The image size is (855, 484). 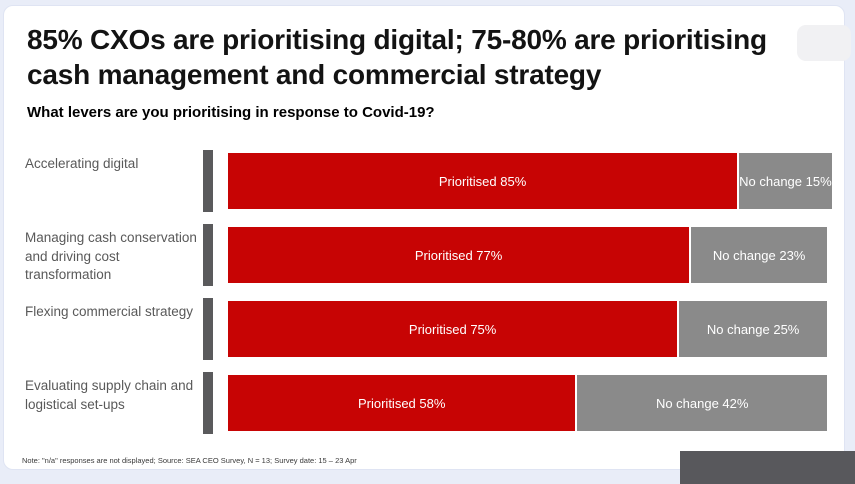 I want to click on prioritised-segment: Prioritised 58%, so click(x=402, y=403).